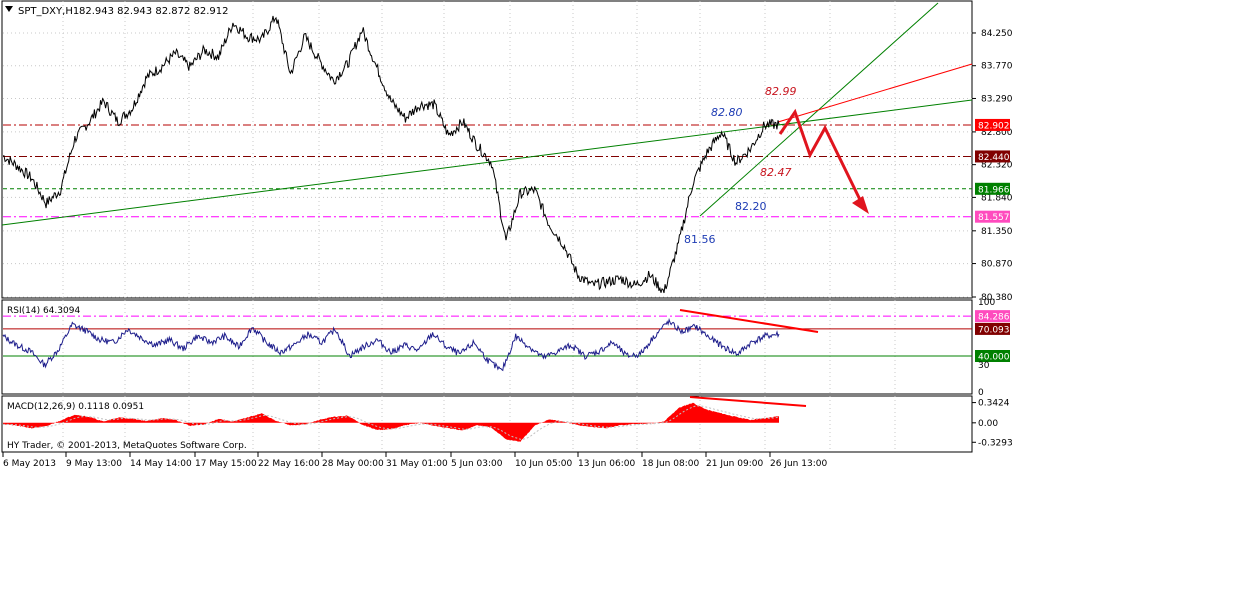 Image resolution: width=1249 pixels, height=605 pixels. What do you see at coordinates (353, 464) in the screenshot?
I see `time-axis-label: 28 May 00:00` at bounding box center [353, 464].